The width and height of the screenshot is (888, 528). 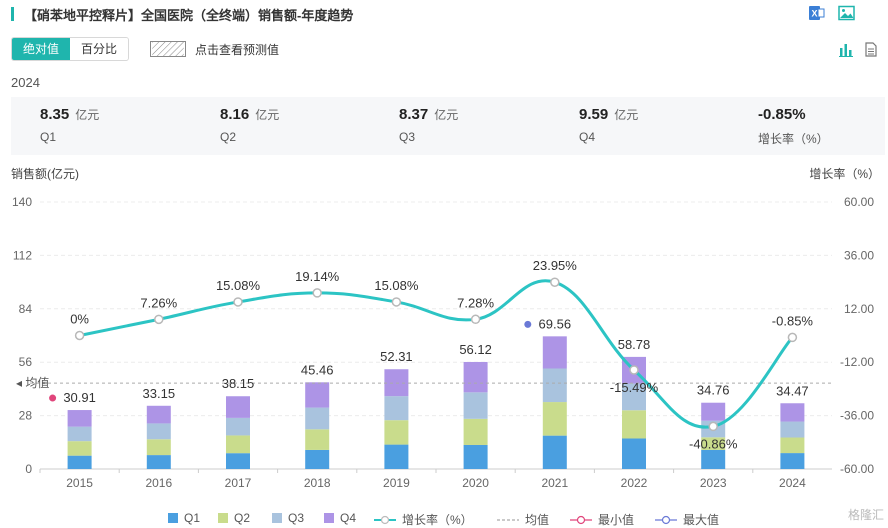 What do you see at coordinates (79, 335) in the screenshot?
I see `growth-point-2015` at bounding box center [79, 335].